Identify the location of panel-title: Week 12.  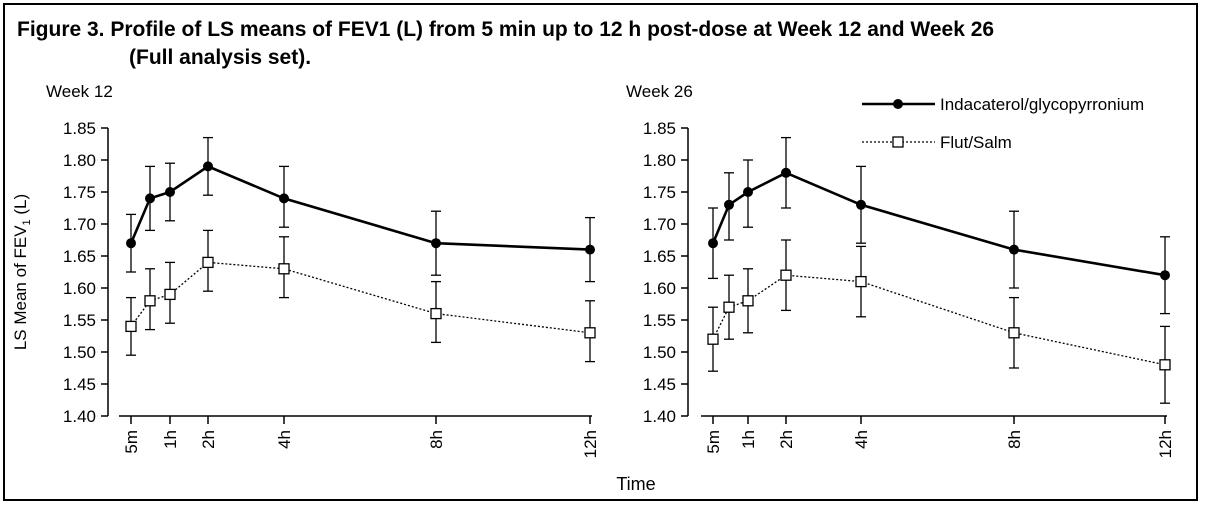
(79, 91).